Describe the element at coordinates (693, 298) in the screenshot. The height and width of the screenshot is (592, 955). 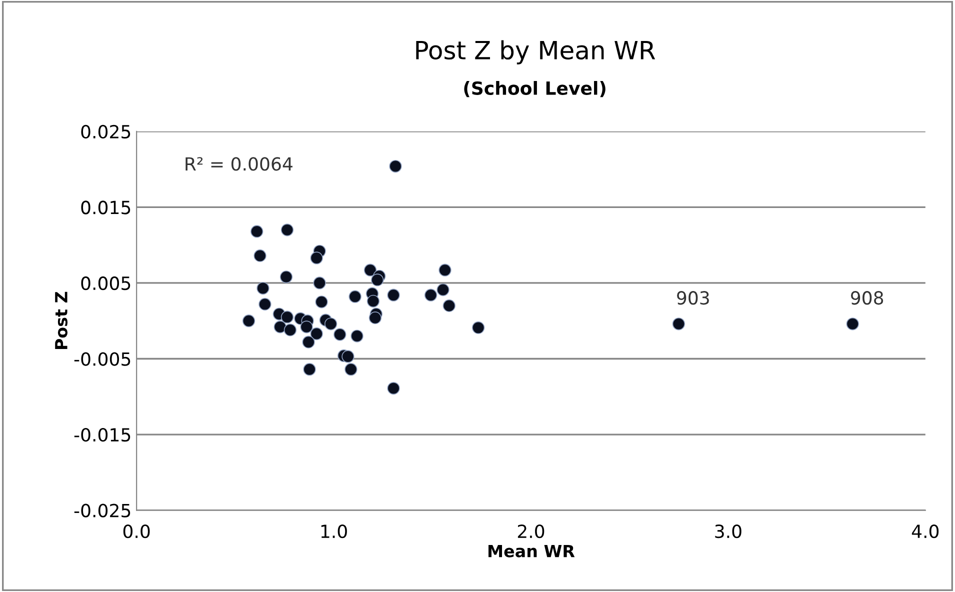
I see `annotation: 903` at that location.